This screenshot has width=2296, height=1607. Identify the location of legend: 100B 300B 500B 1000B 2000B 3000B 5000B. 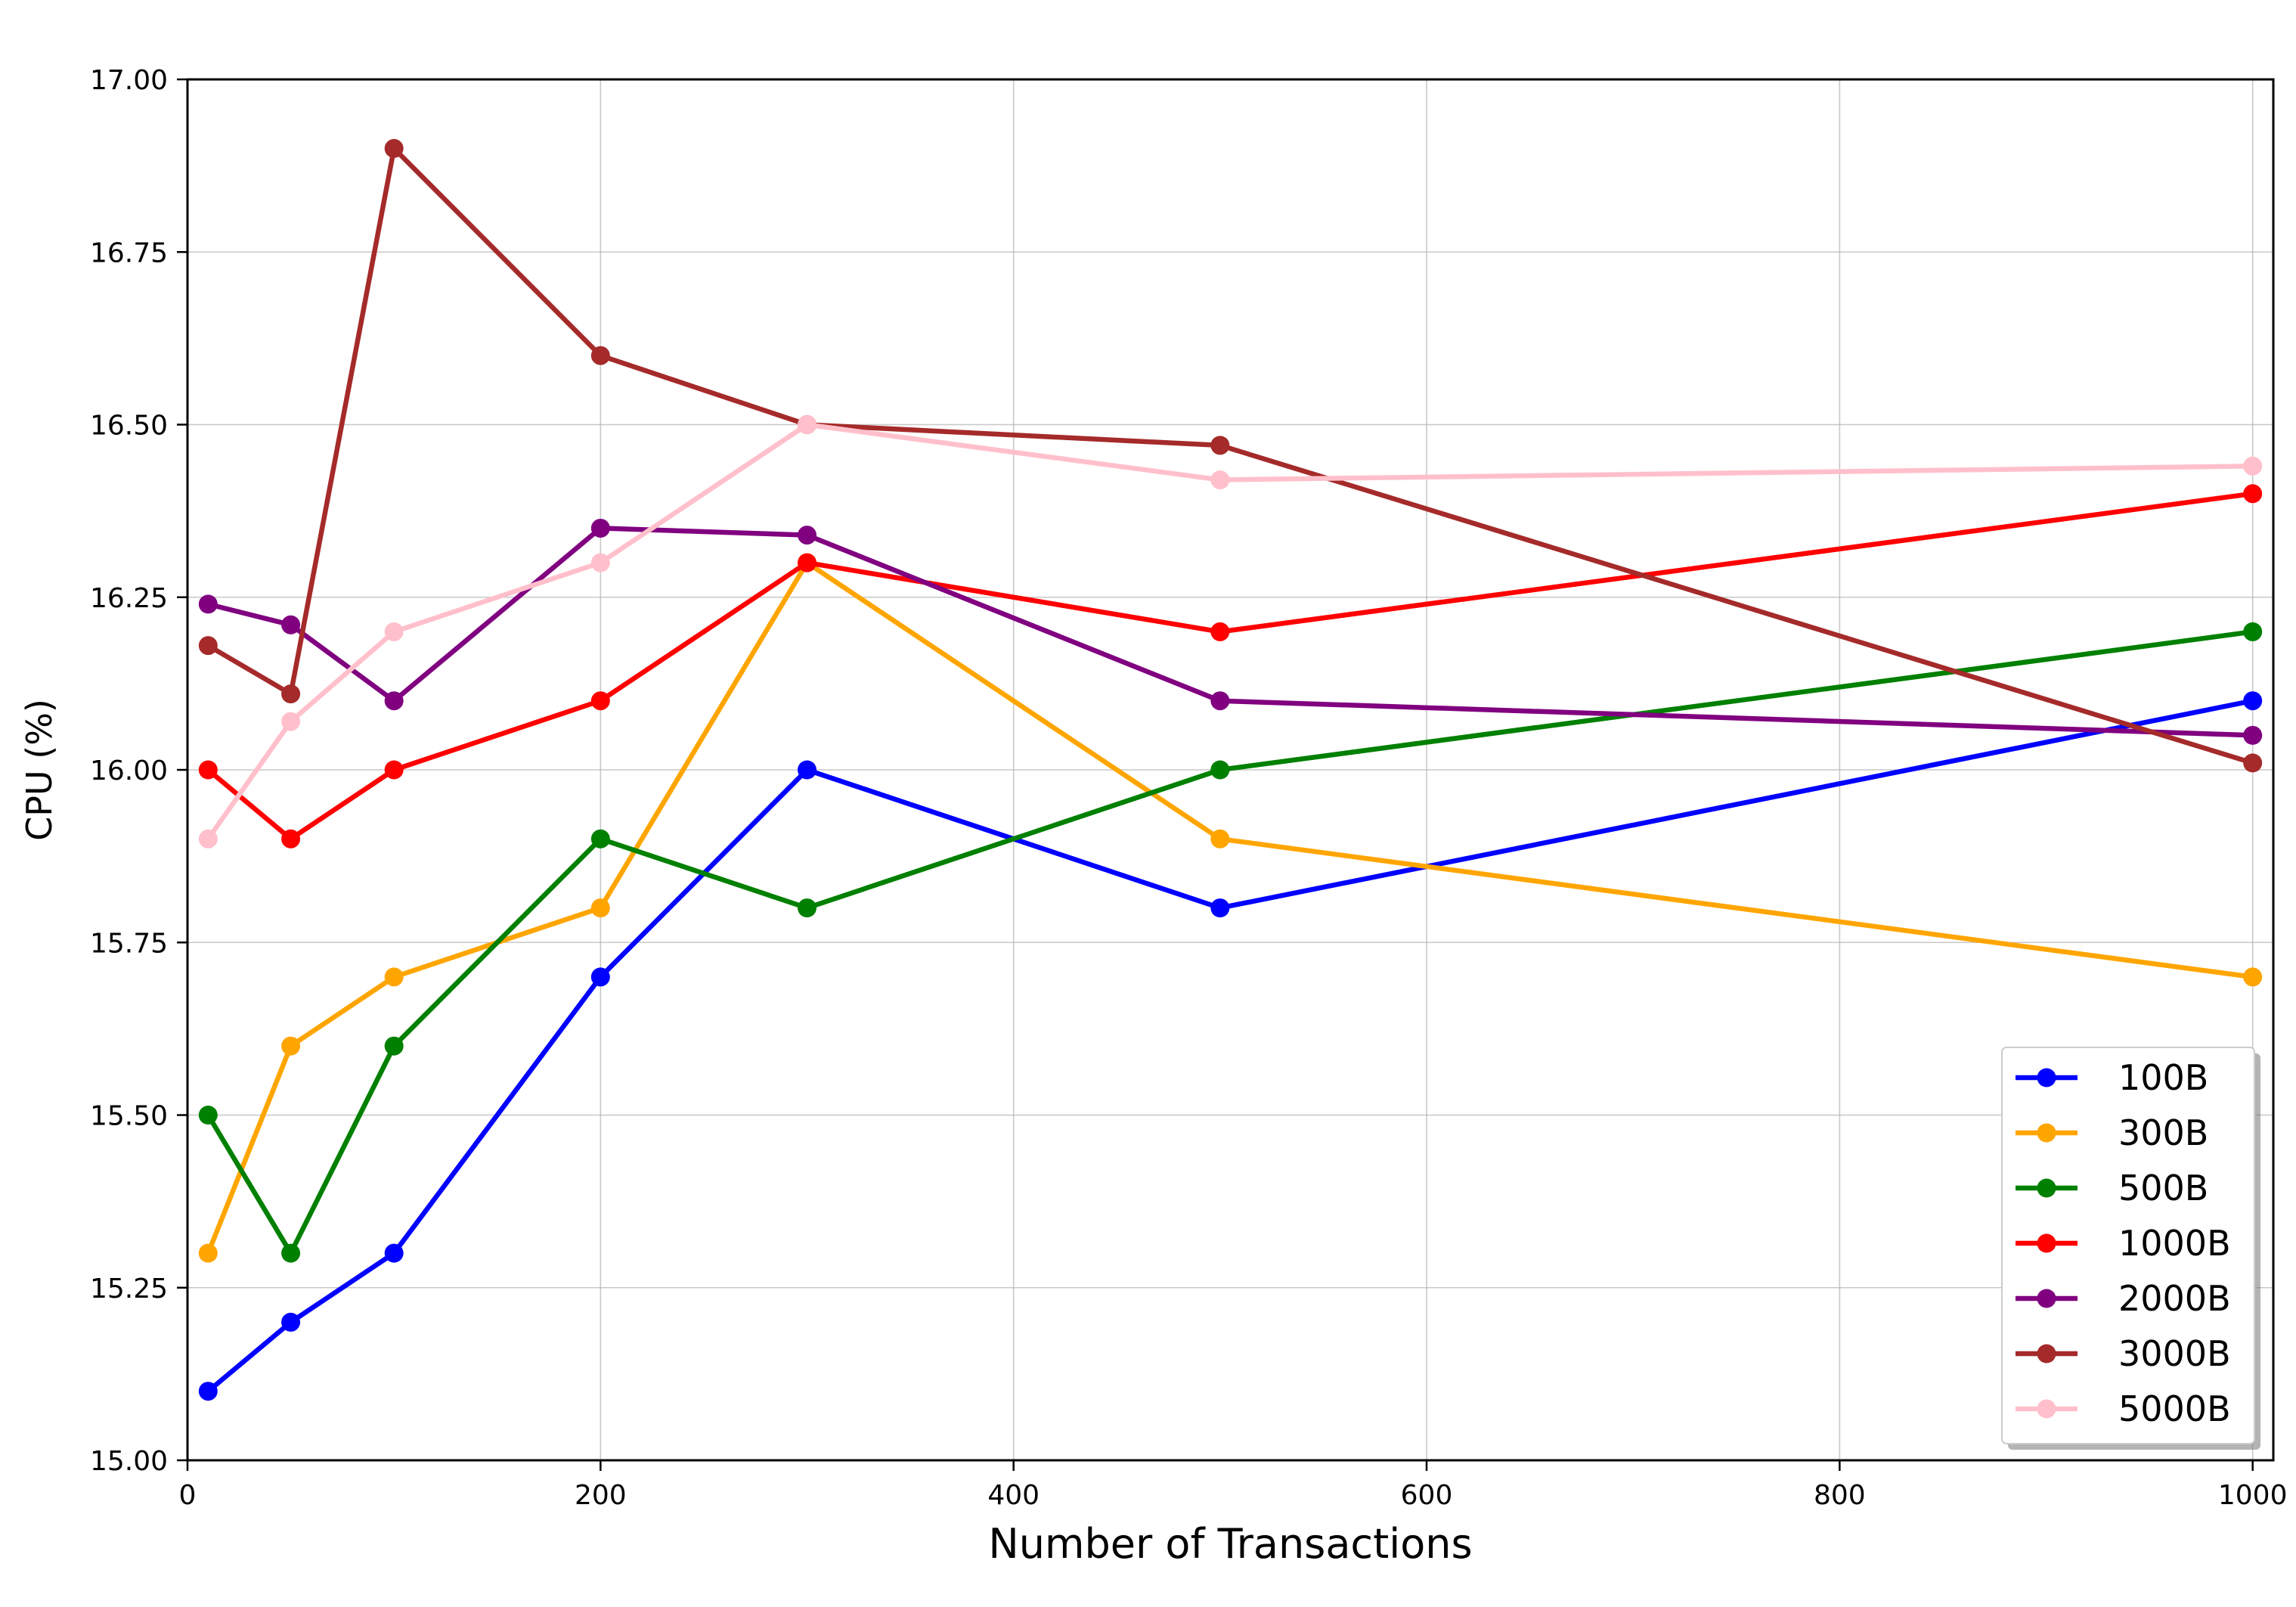
(2130, 1248).